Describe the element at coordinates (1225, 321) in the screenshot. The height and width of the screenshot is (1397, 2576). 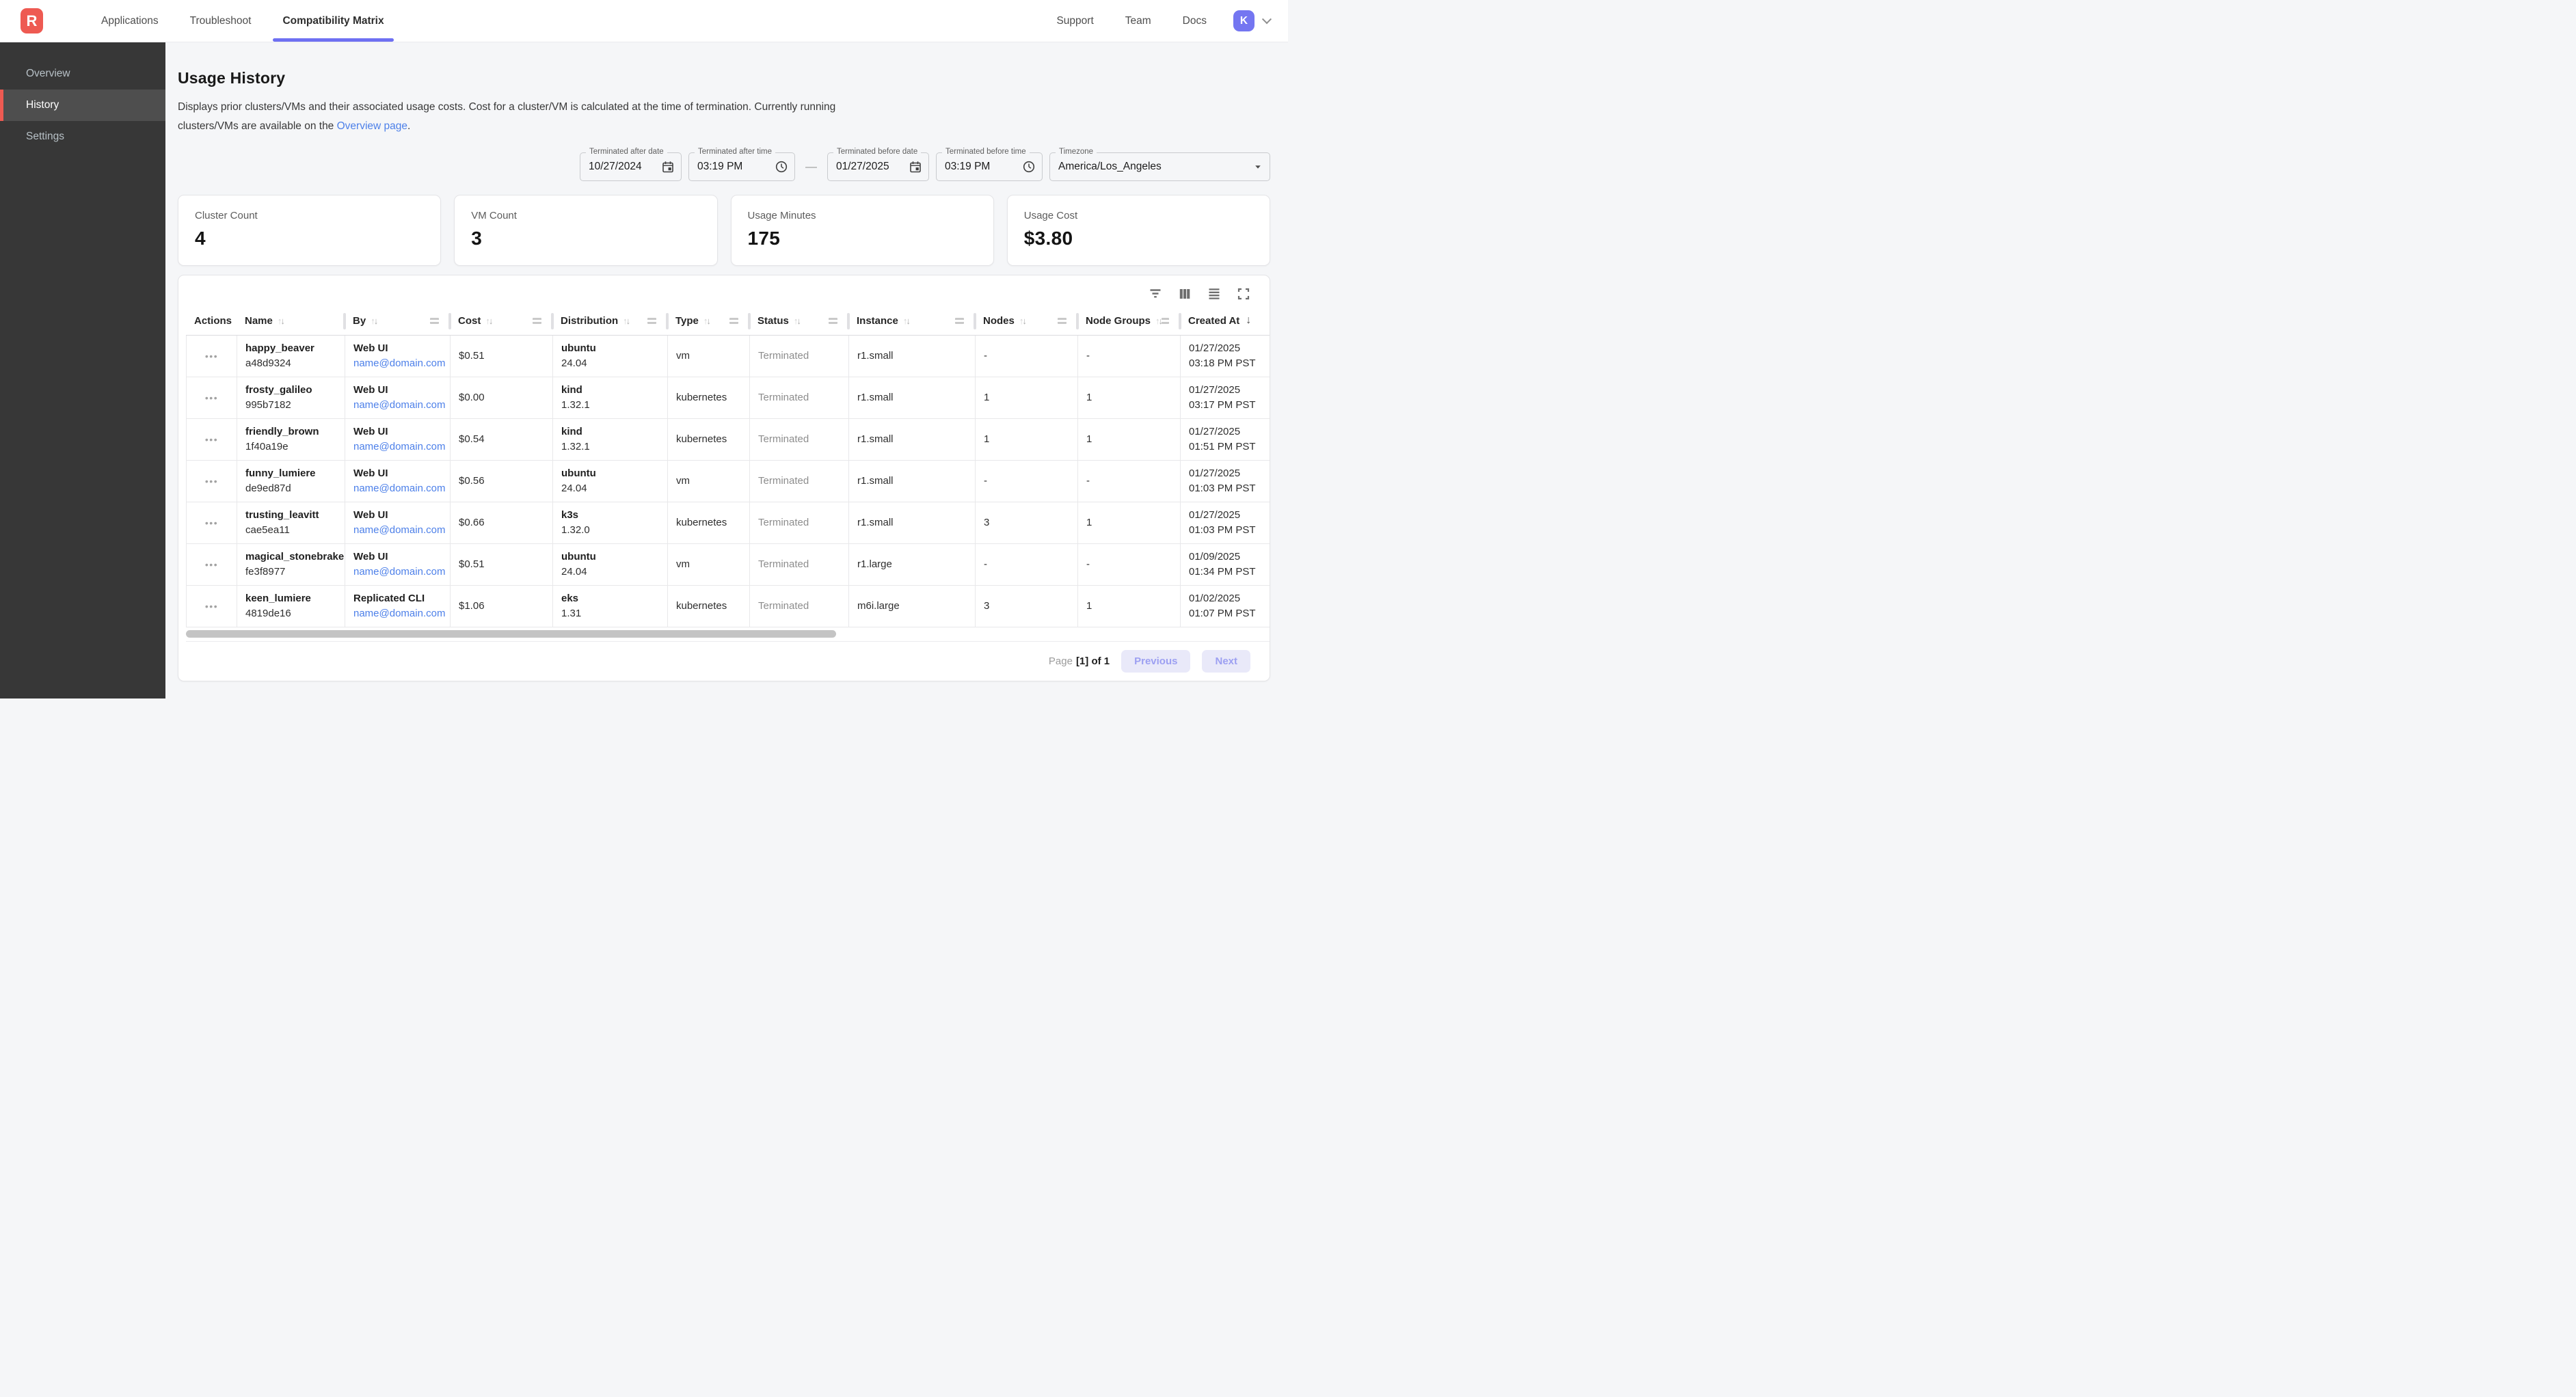
I see `column-header-created_at: Created At ↓` at that location.